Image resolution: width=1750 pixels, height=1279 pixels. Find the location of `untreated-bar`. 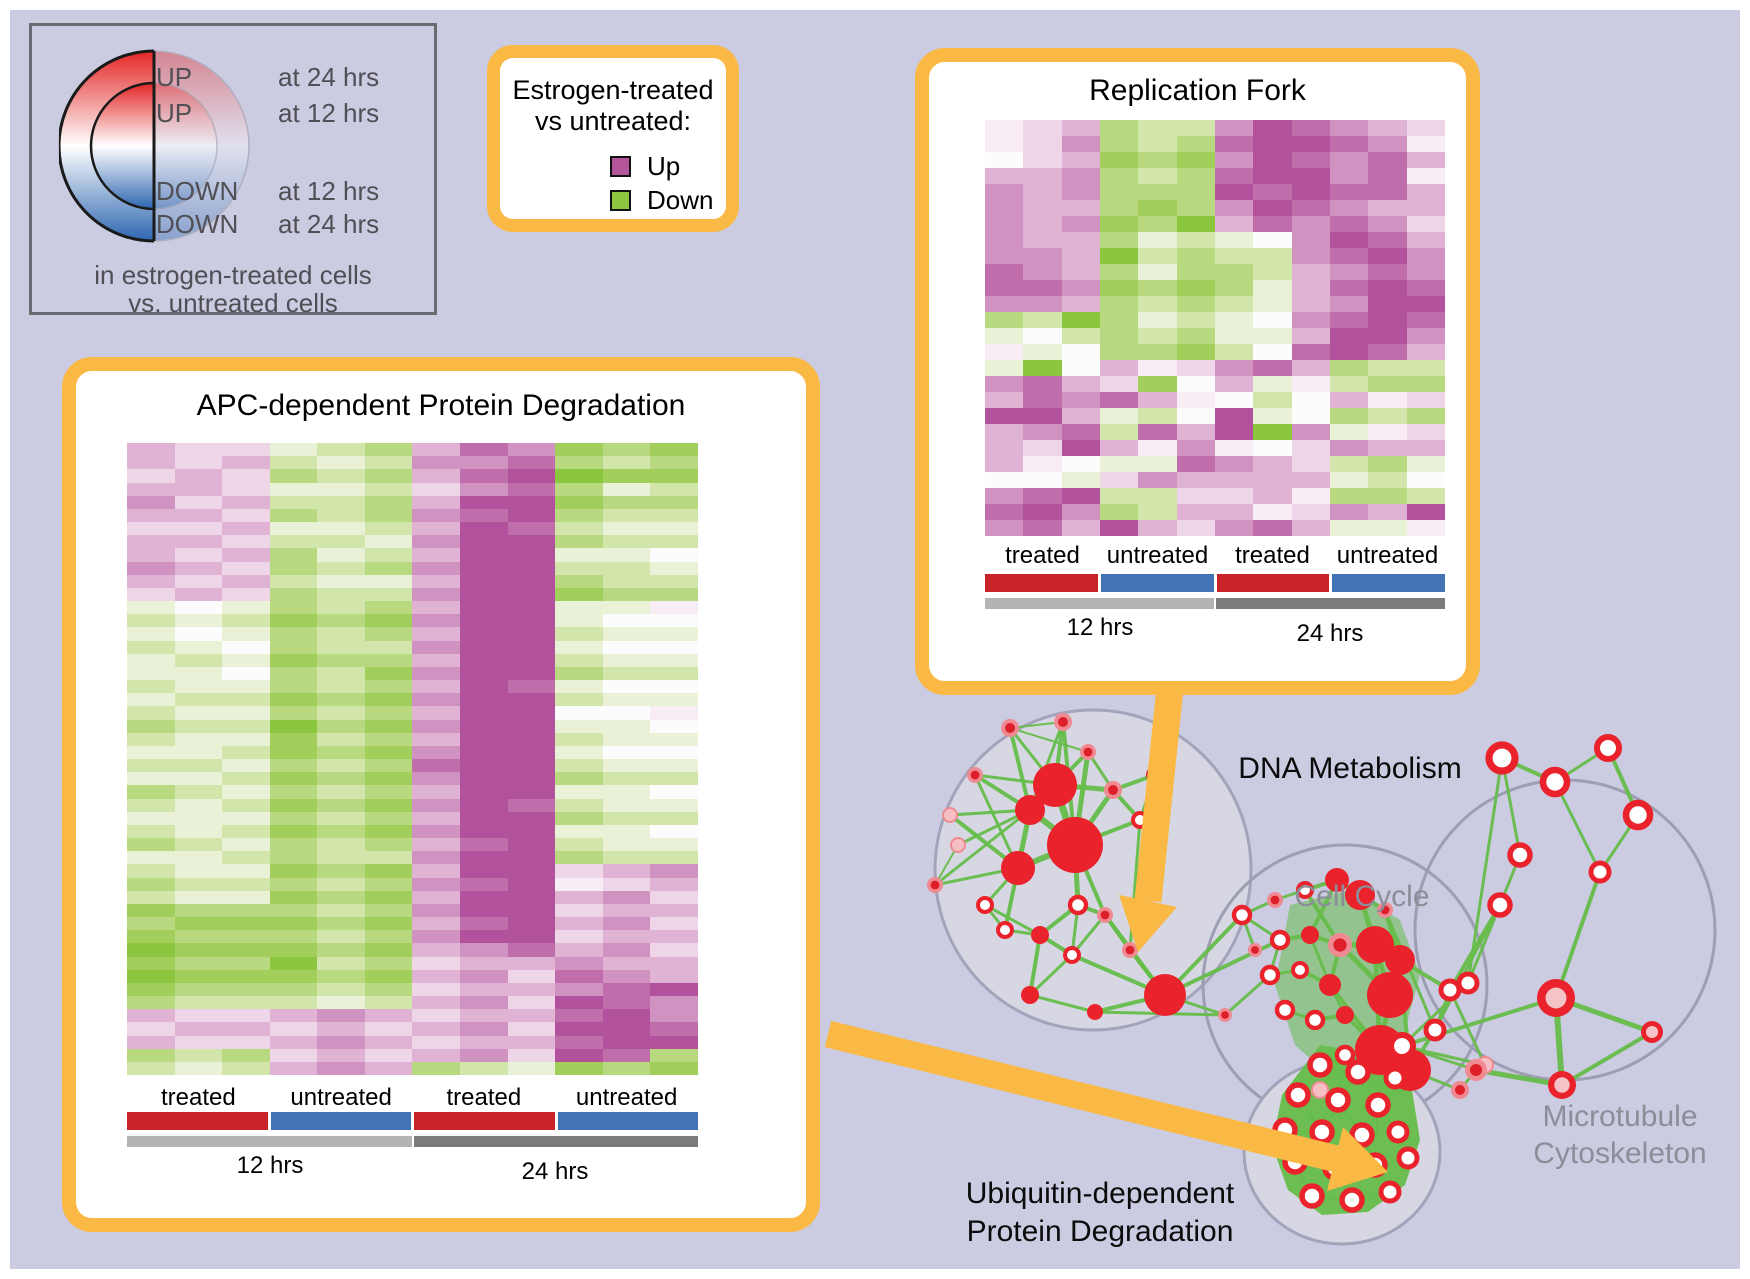

untreated-bar is located at coordinates (1157, 583).